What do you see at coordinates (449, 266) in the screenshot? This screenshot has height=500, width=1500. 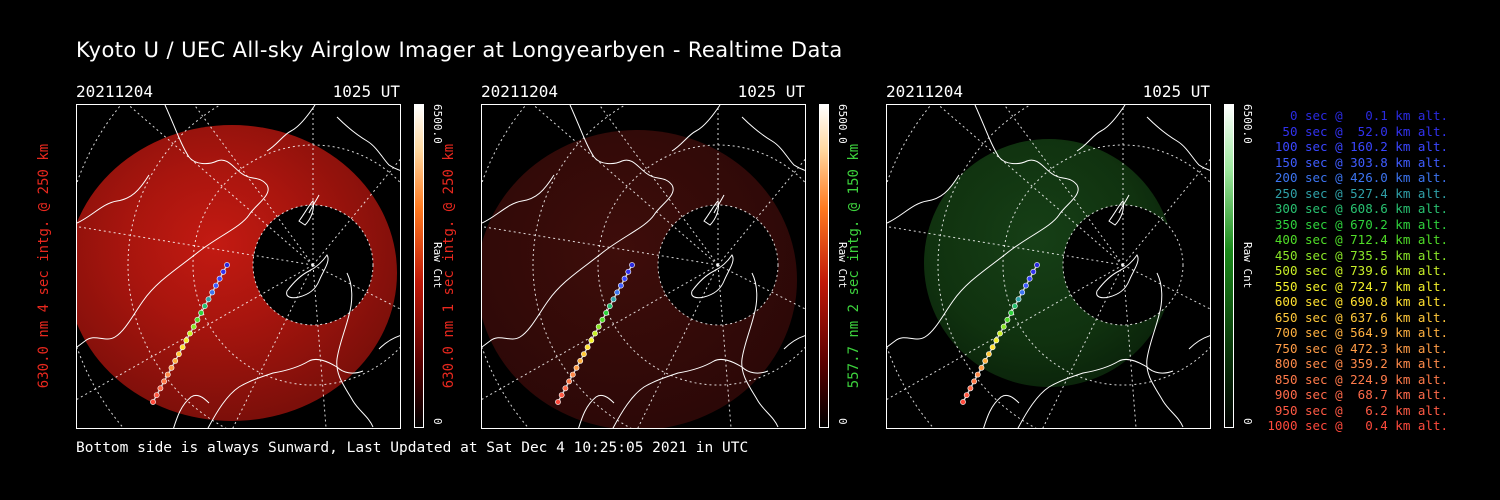 I see `panel-wavelength-label: 630.0 nm 1 sec intg. @ 250 km` at bounding box center [449, 266].